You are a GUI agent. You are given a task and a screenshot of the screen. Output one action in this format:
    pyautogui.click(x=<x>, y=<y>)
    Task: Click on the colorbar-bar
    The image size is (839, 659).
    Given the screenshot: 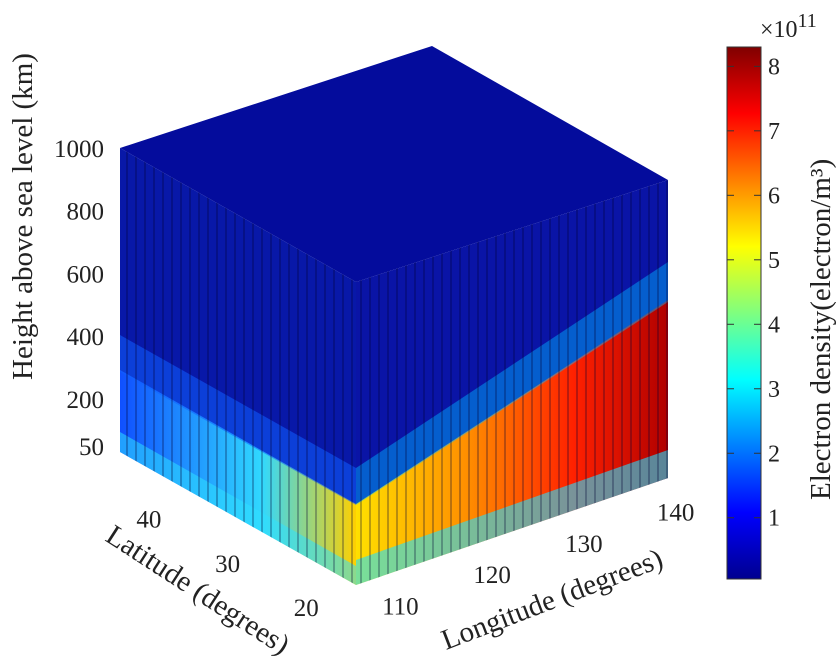 What is the action you would take?
    pyautogui.click(x=744, y=313)
    